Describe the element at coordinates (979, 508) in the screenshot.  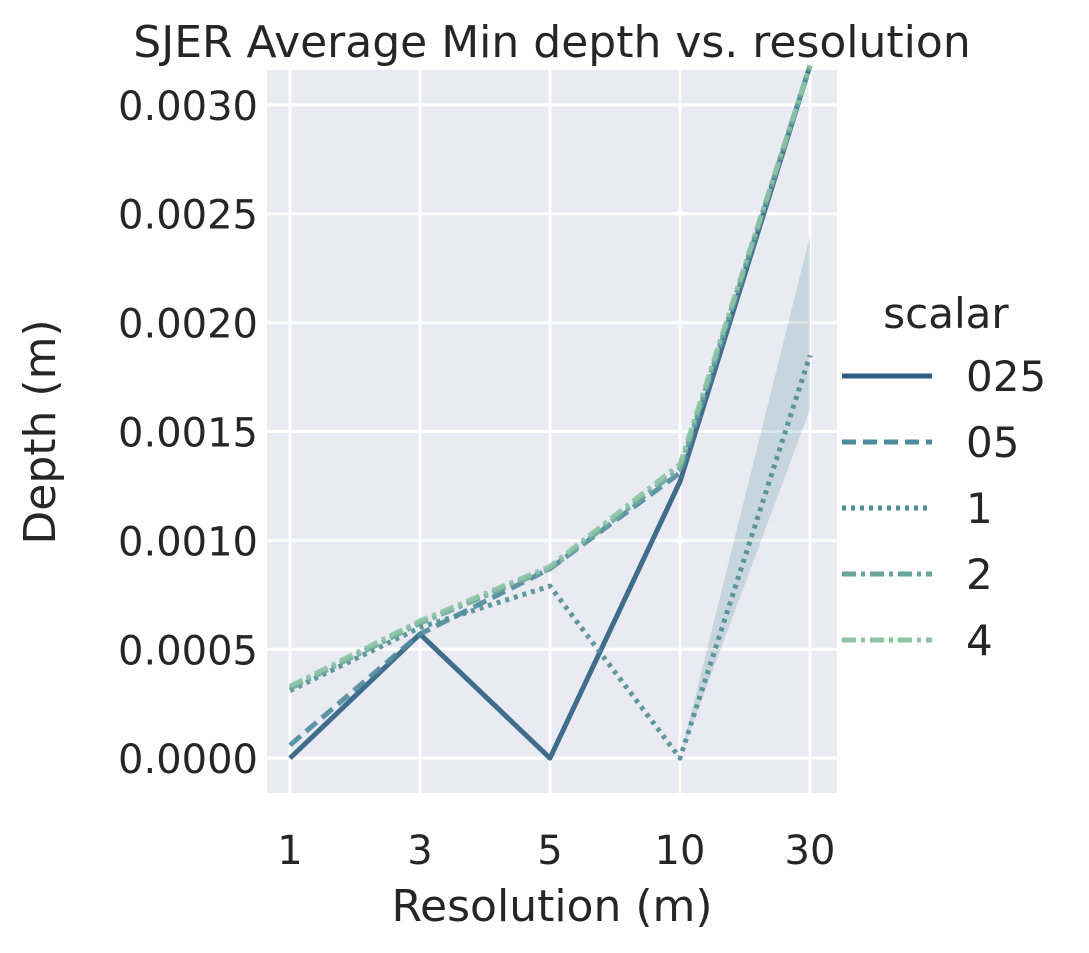
I see `legend-label-1: 1` at that location.